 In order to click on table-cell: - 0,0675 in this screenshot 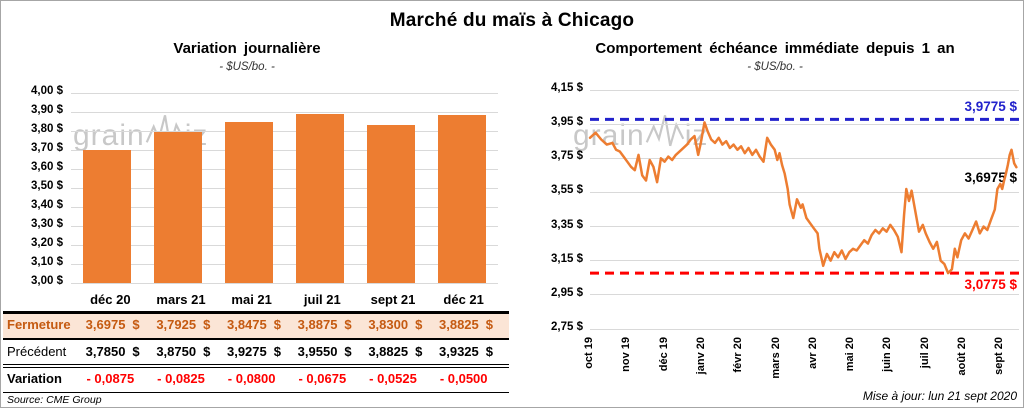, I will do `click(322, 378)`.